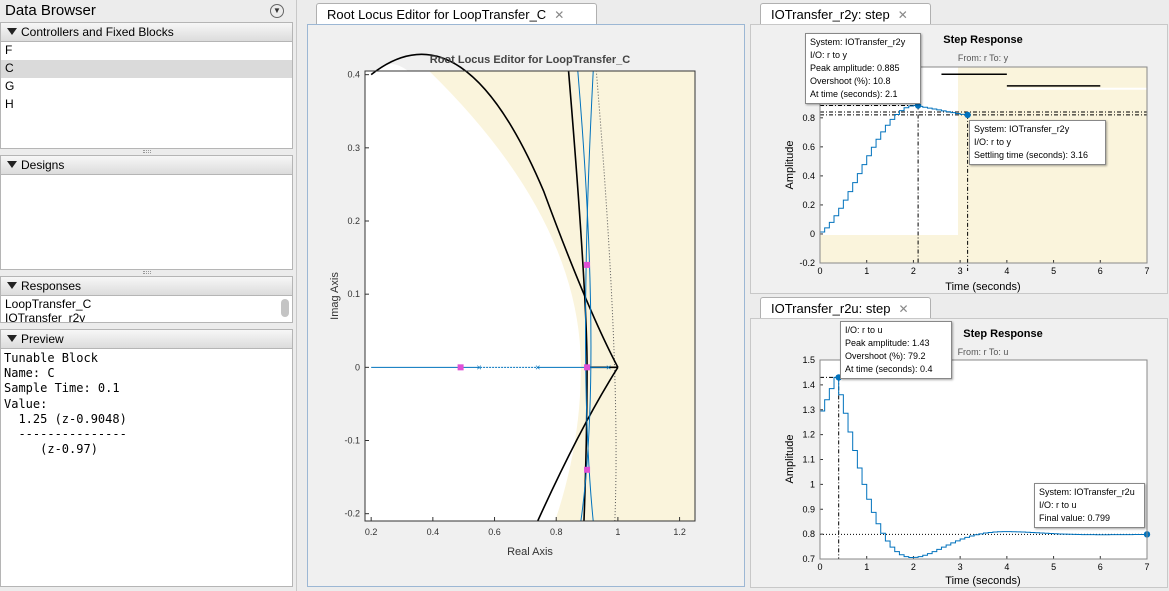 Image resolution: width=1169 pixels, height=591 pixels. I want to click on y-tick-label: 0.1, so click(353, 294).